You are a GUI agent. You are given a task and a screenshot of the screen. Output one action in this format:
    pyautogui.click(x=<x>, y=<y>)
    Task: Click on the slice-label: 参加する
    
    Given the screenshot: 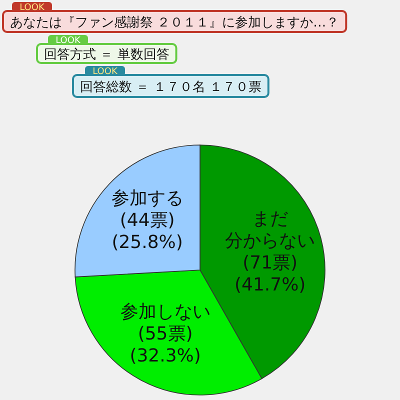 What is the action you would take?
    pyautogui.click(x=147, y=199)
    